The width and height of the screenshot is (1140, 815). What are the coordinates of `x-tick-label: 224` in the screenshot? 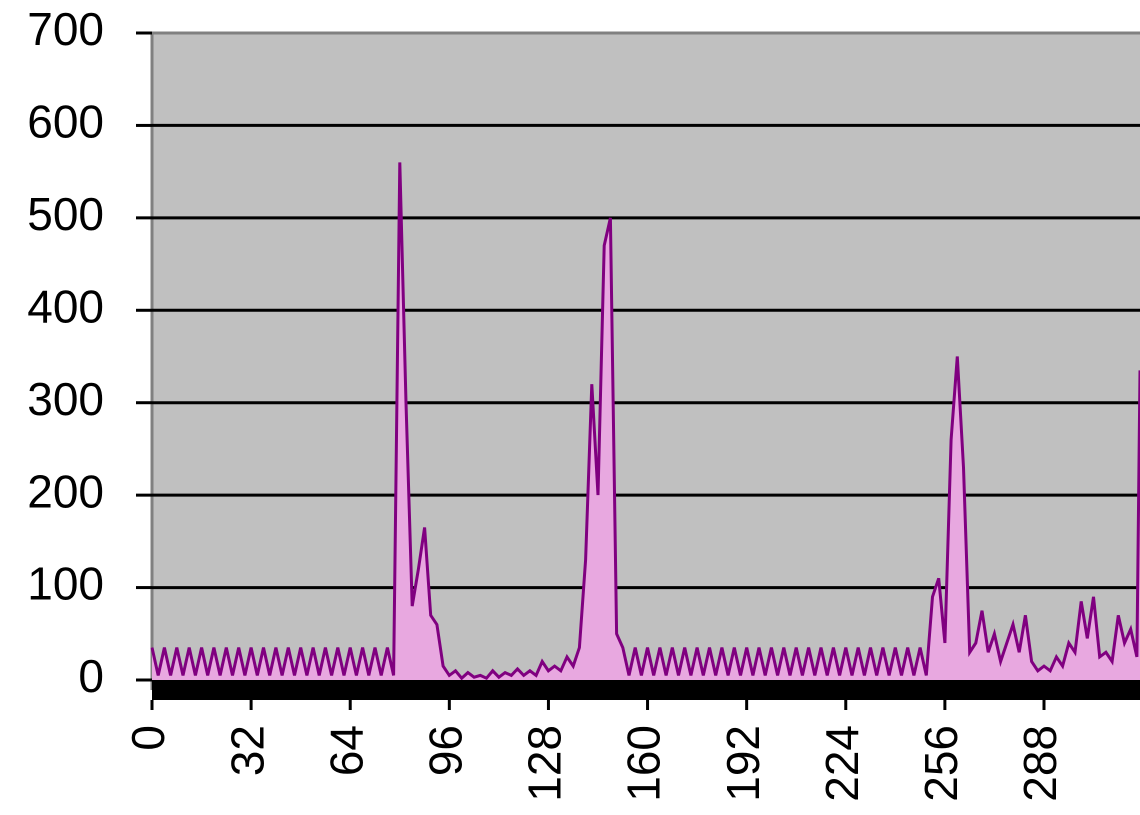 It's located at (842, 763).